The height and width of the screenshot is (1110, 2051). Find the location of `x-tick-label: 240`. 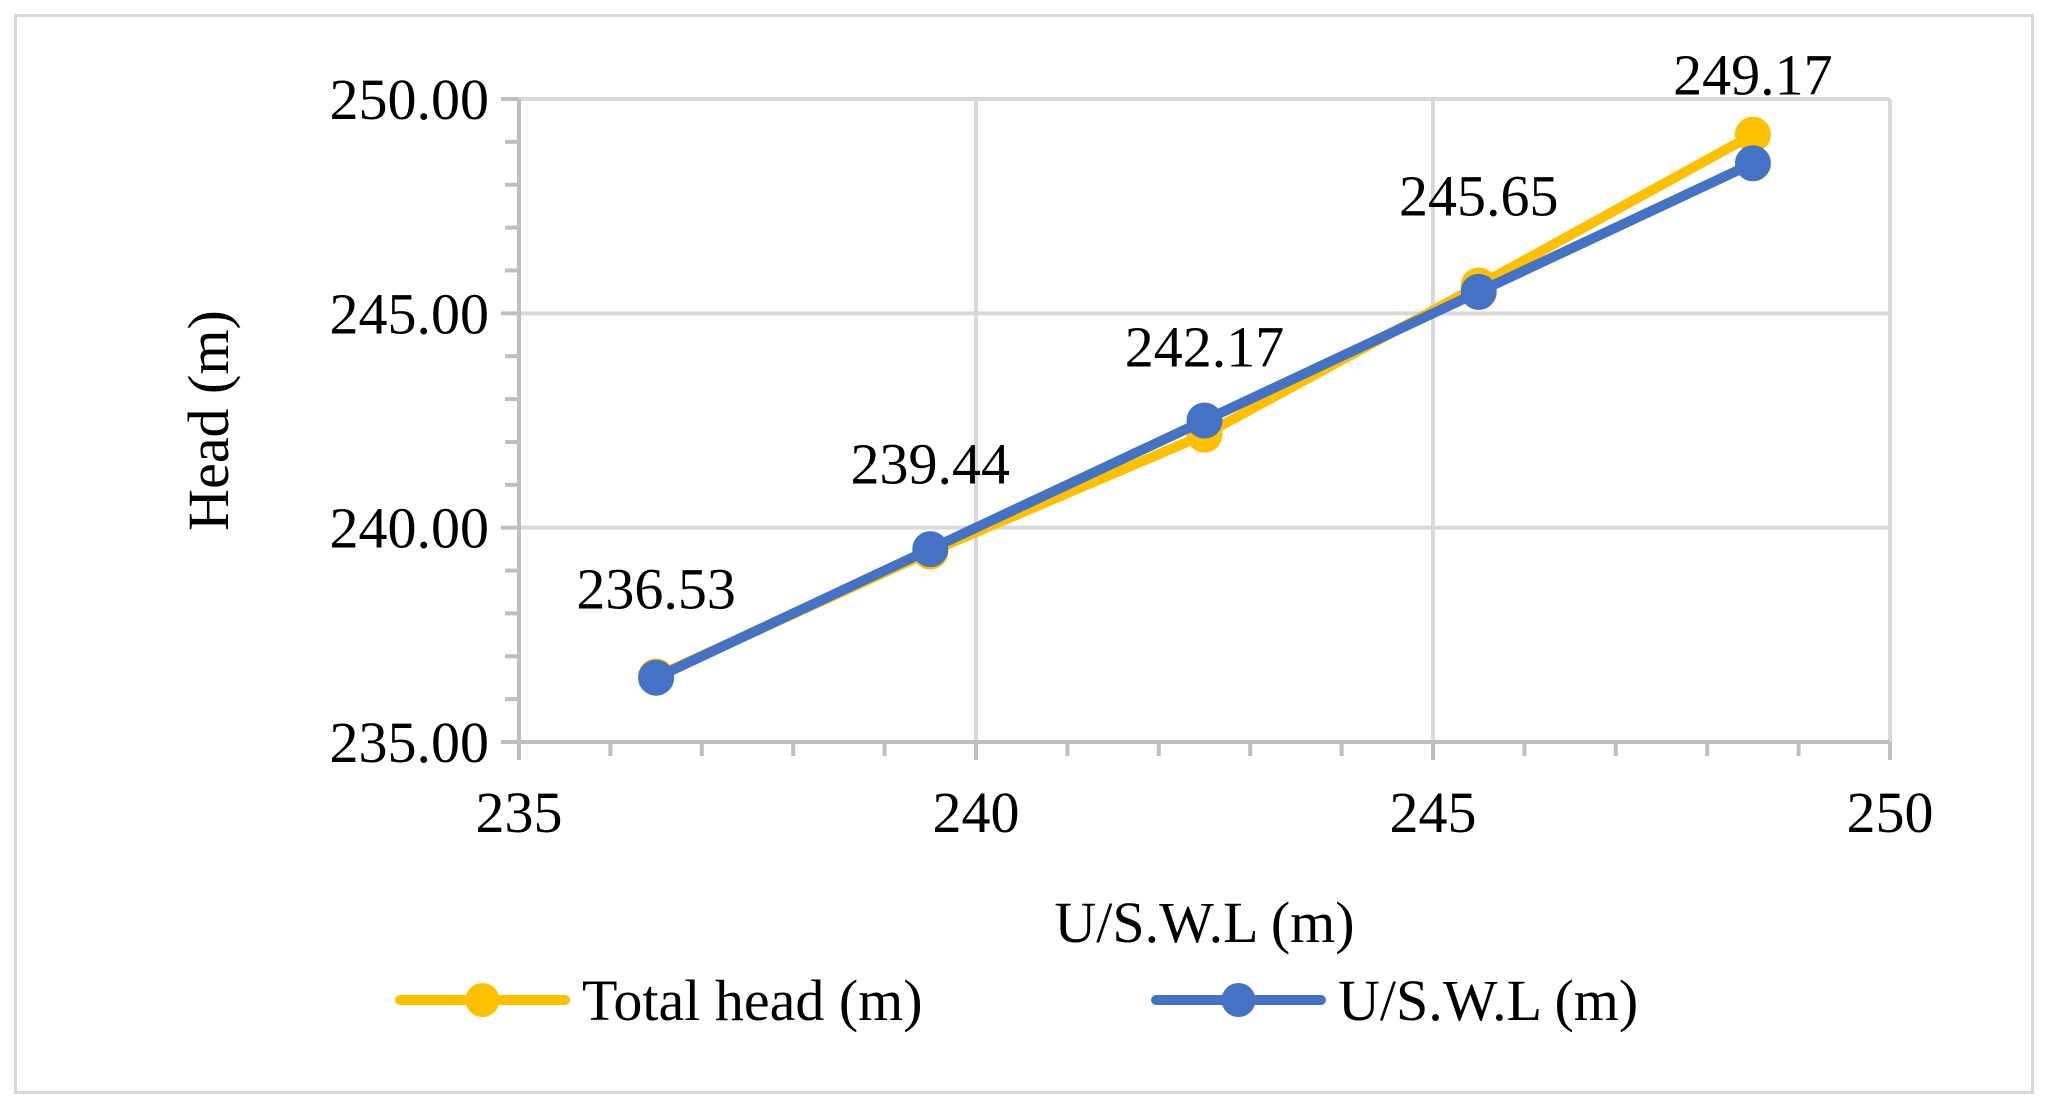

x-tick-label: 240 is located at coordinates (976, 812).